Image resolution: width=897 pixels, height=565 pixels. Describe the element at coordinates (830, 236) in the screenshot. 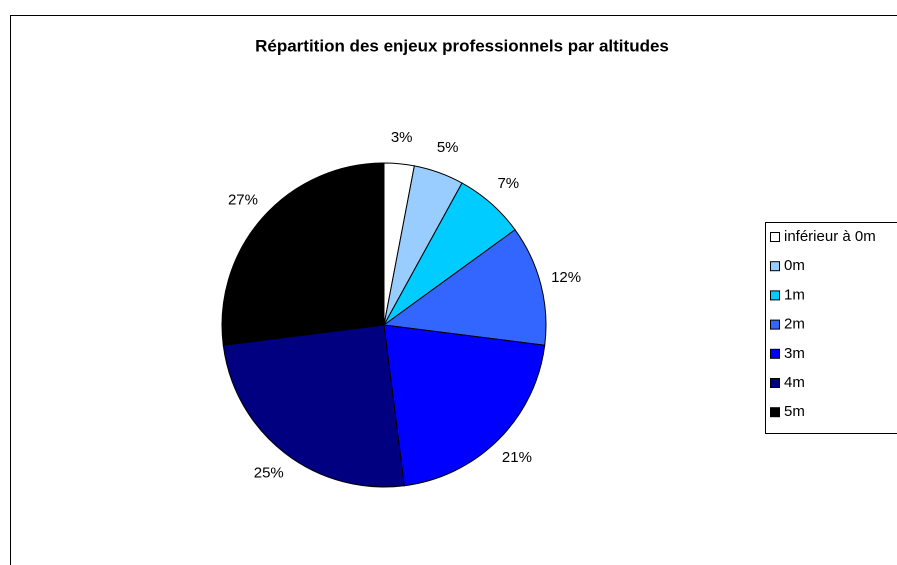

I see `legend-label: inférieur à 0m` at that location.